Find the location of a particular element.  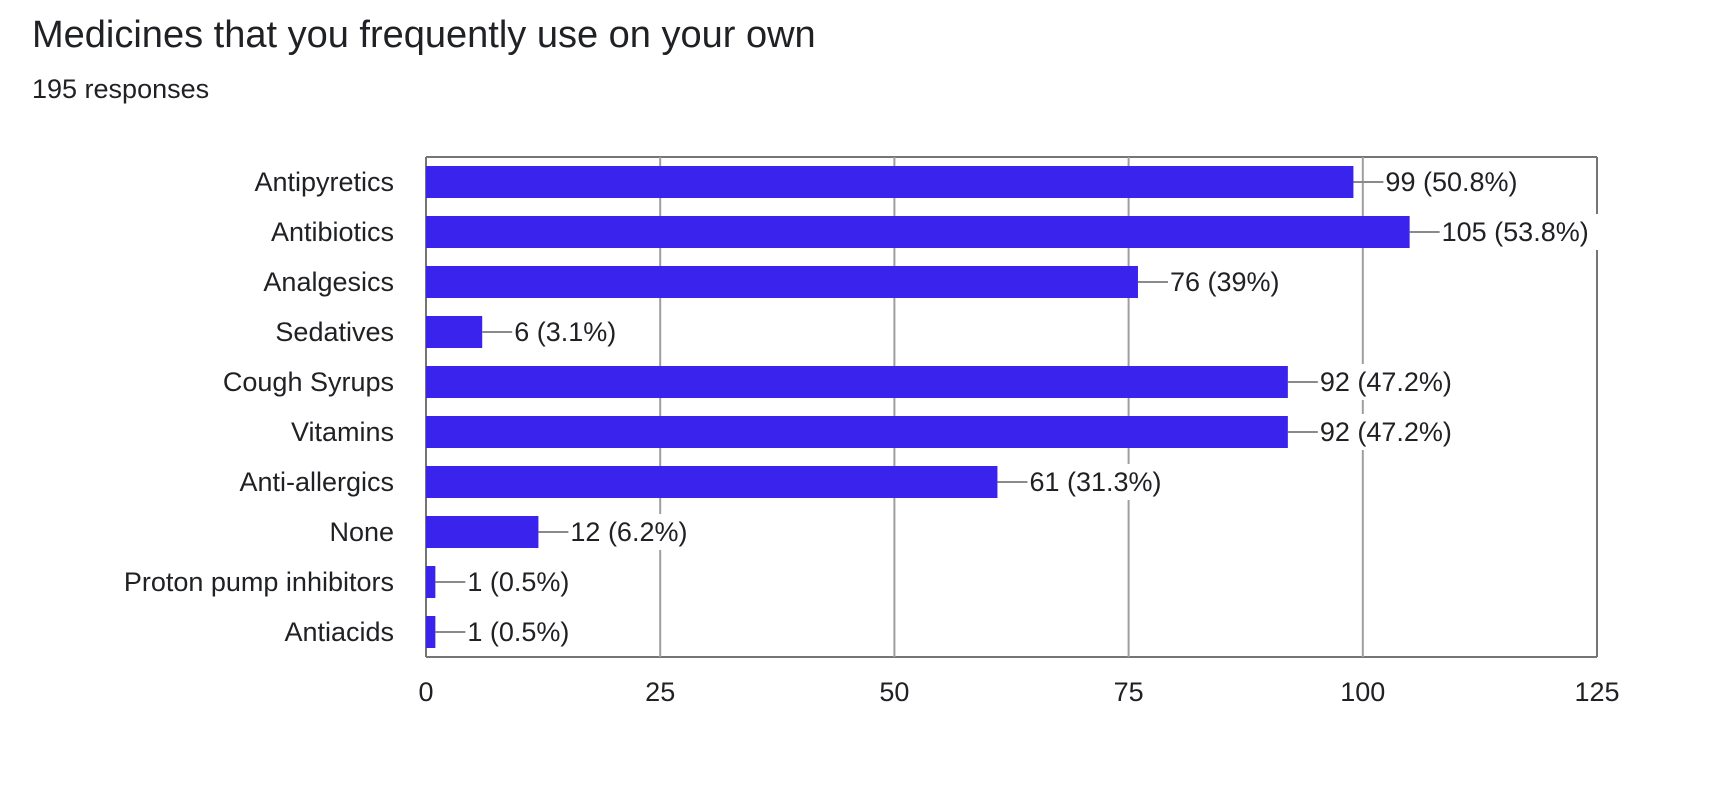

category-label: Proton pump inhibitors is located at coordinates (259, 582).